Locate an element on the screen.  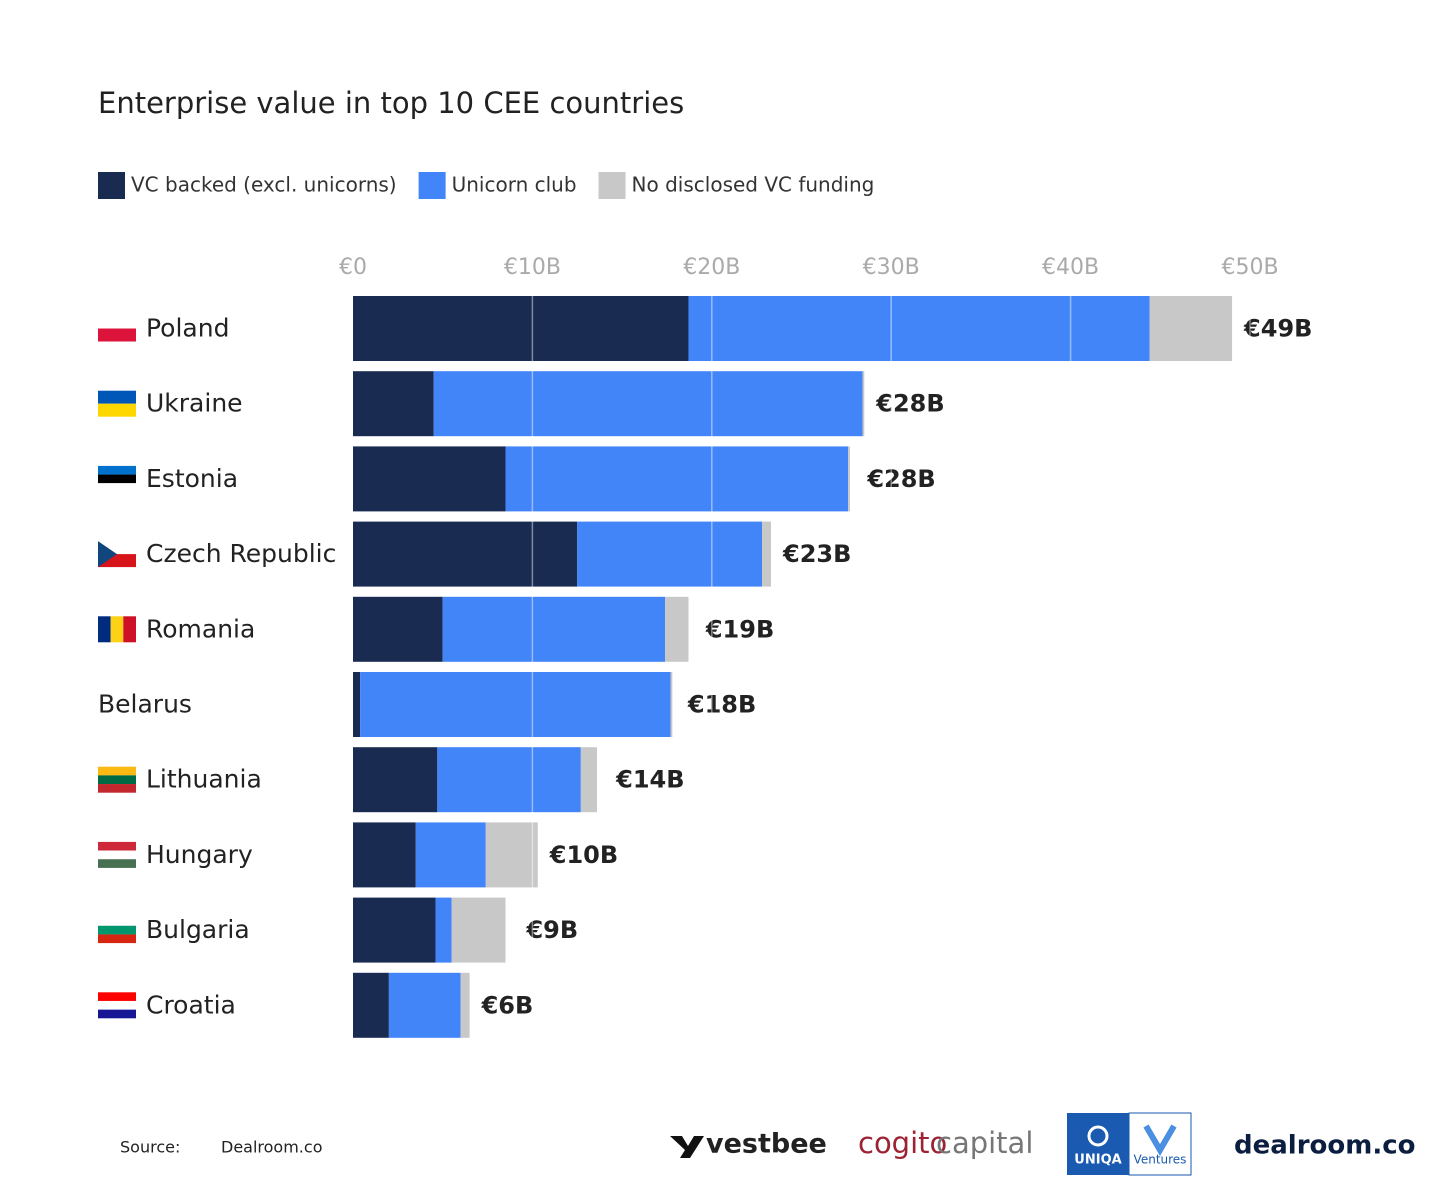
source-label: Source: is located at coordinates (150, 1147).